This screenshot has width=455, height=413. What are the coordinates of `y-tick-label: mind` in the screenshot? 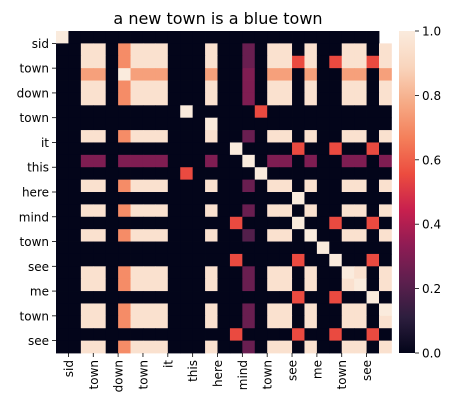 It's located at (34, 217).